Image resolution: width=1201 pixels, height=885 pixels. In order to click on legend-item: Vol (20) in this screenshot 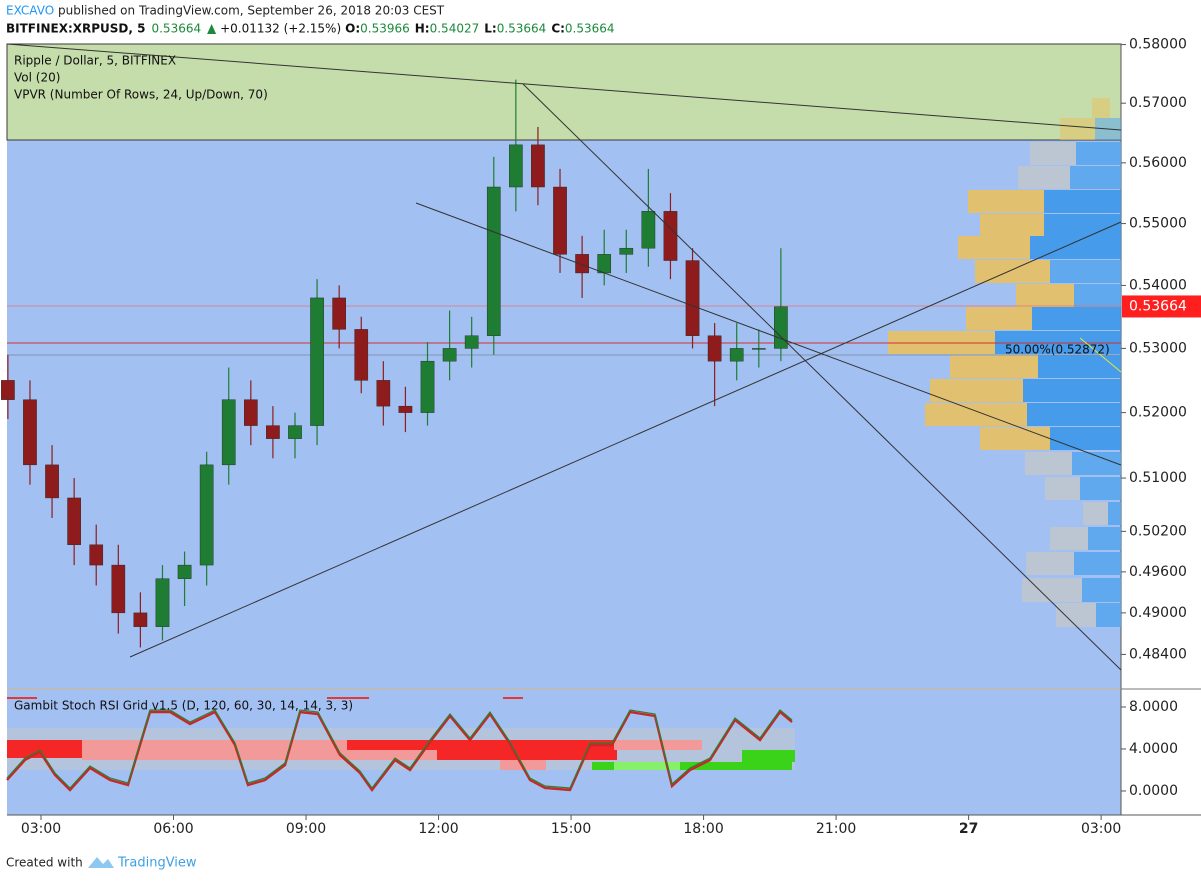, I will do `click(37, 78)`.